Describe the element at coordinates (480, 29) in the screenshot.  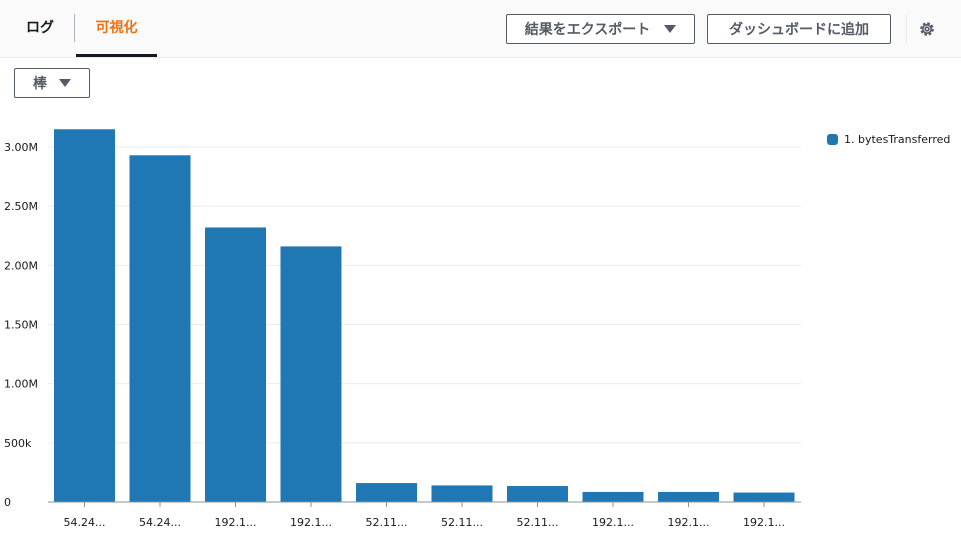
I see `top-toolbar: ログ 可視化 結果をエクスポート ダッシュボードに追加` at that location.